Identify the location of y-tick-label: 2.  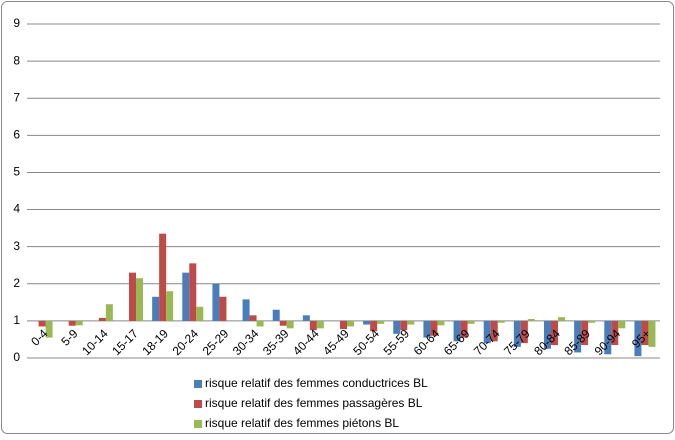
(16, 283).